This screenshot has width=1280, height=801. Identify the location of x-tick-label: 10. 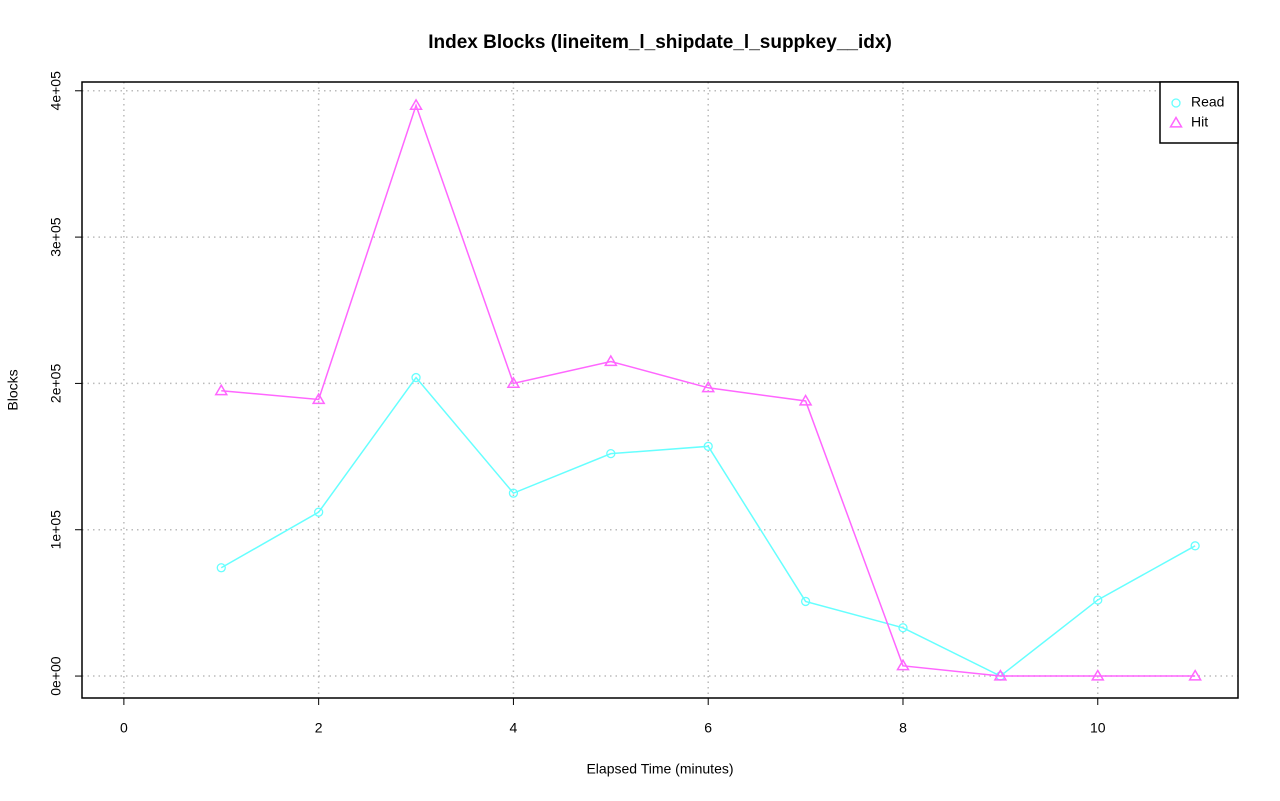
(1098, 728).